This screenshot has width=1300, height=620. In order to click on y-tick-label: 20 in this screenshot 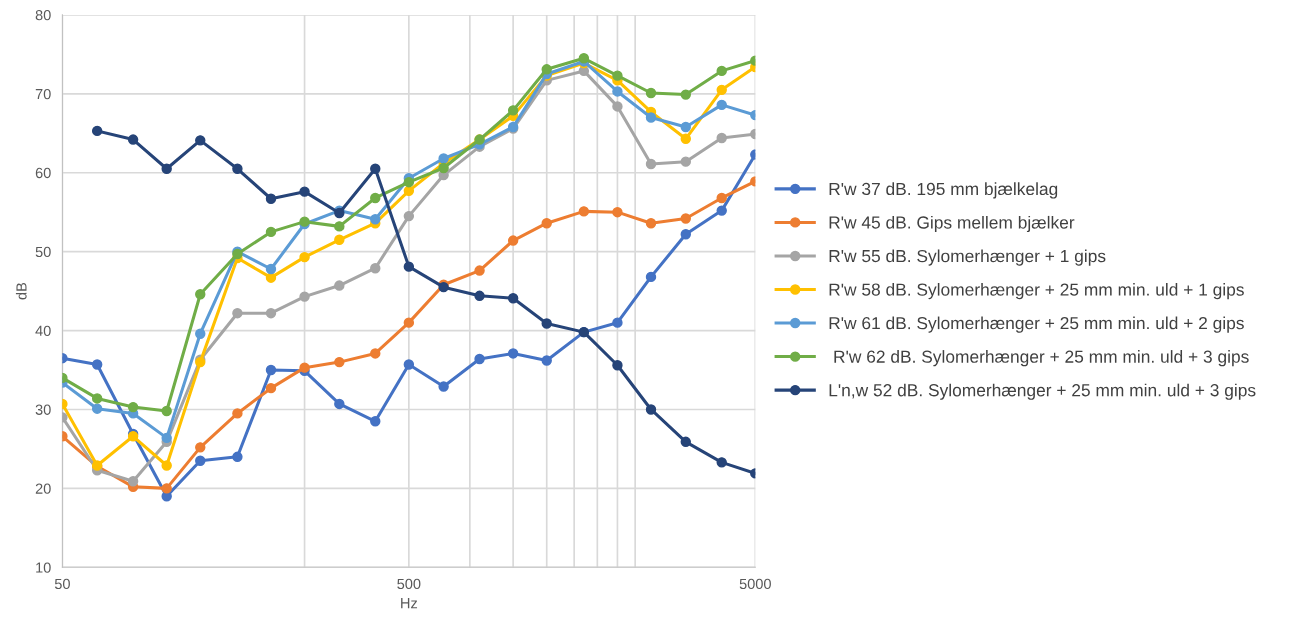, I will do `click(43, 488)`.